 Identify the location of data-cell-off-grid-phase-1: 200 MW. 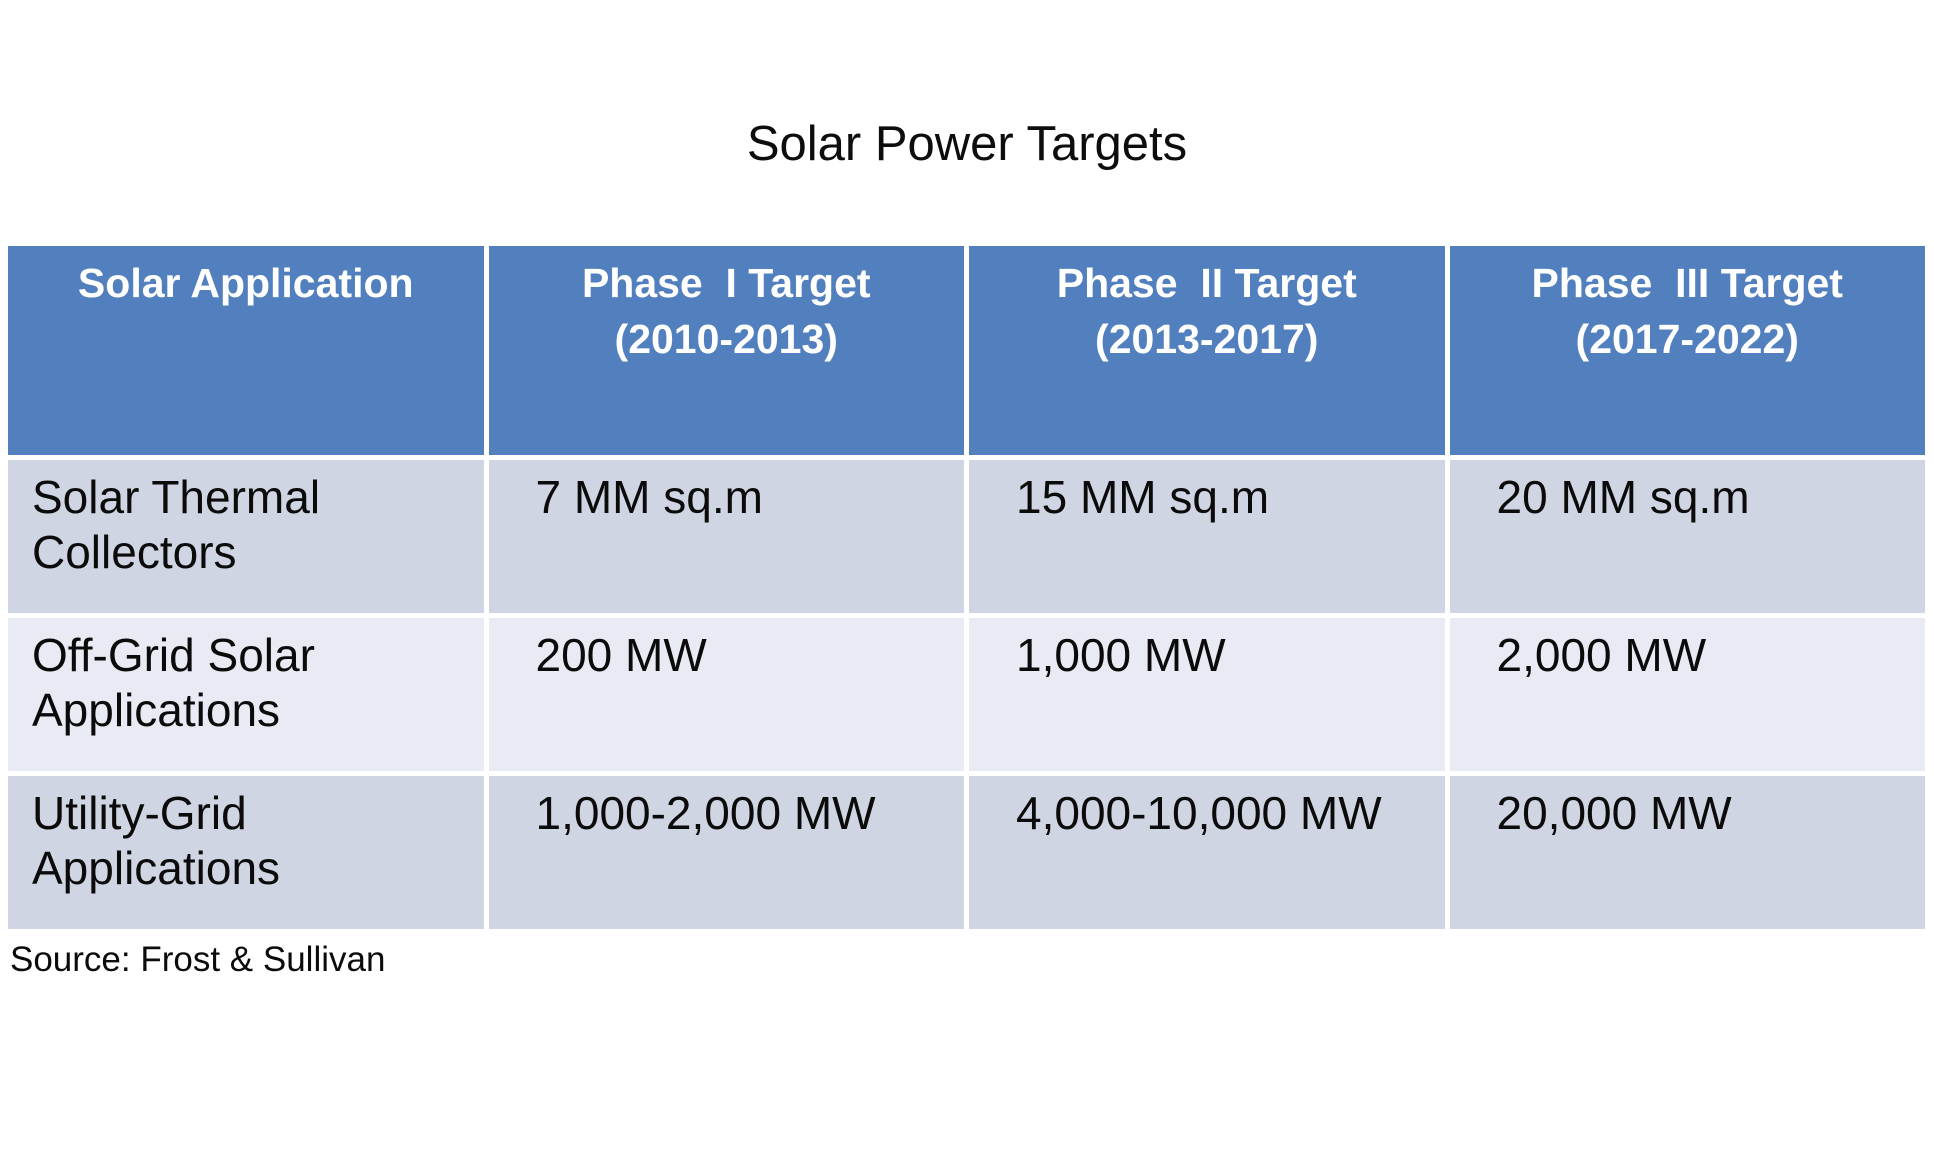
(726, 694).